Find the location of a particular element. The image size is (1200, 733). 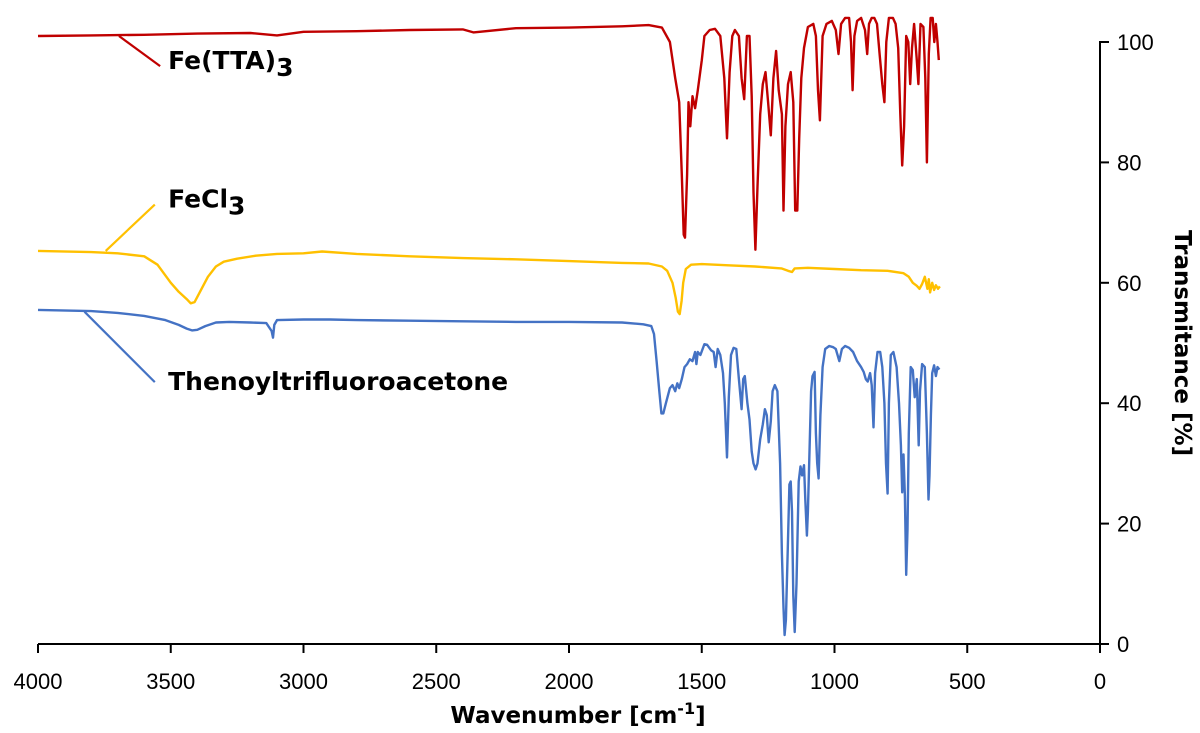

x-tick-label: 3000 is located at coordinates (303, 681).